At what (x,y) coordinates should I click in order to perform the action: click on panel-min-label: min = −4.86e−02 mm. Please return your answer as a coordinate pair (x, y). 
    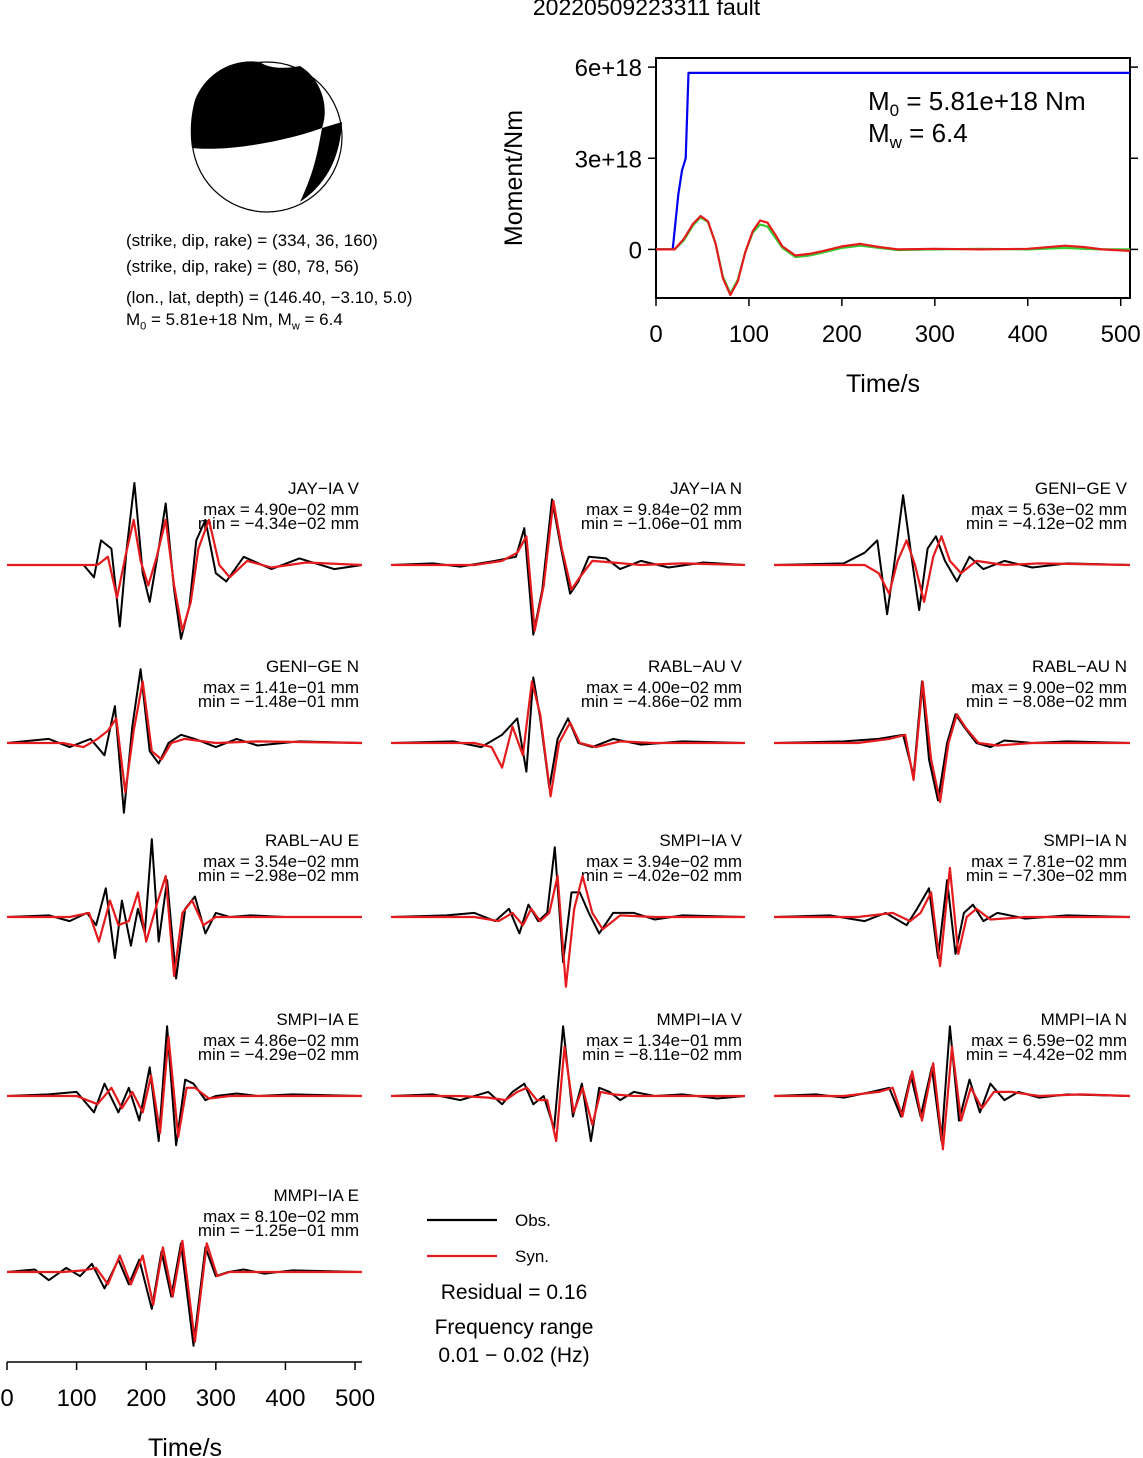
    Looking at the image, I should click on (661, 701).